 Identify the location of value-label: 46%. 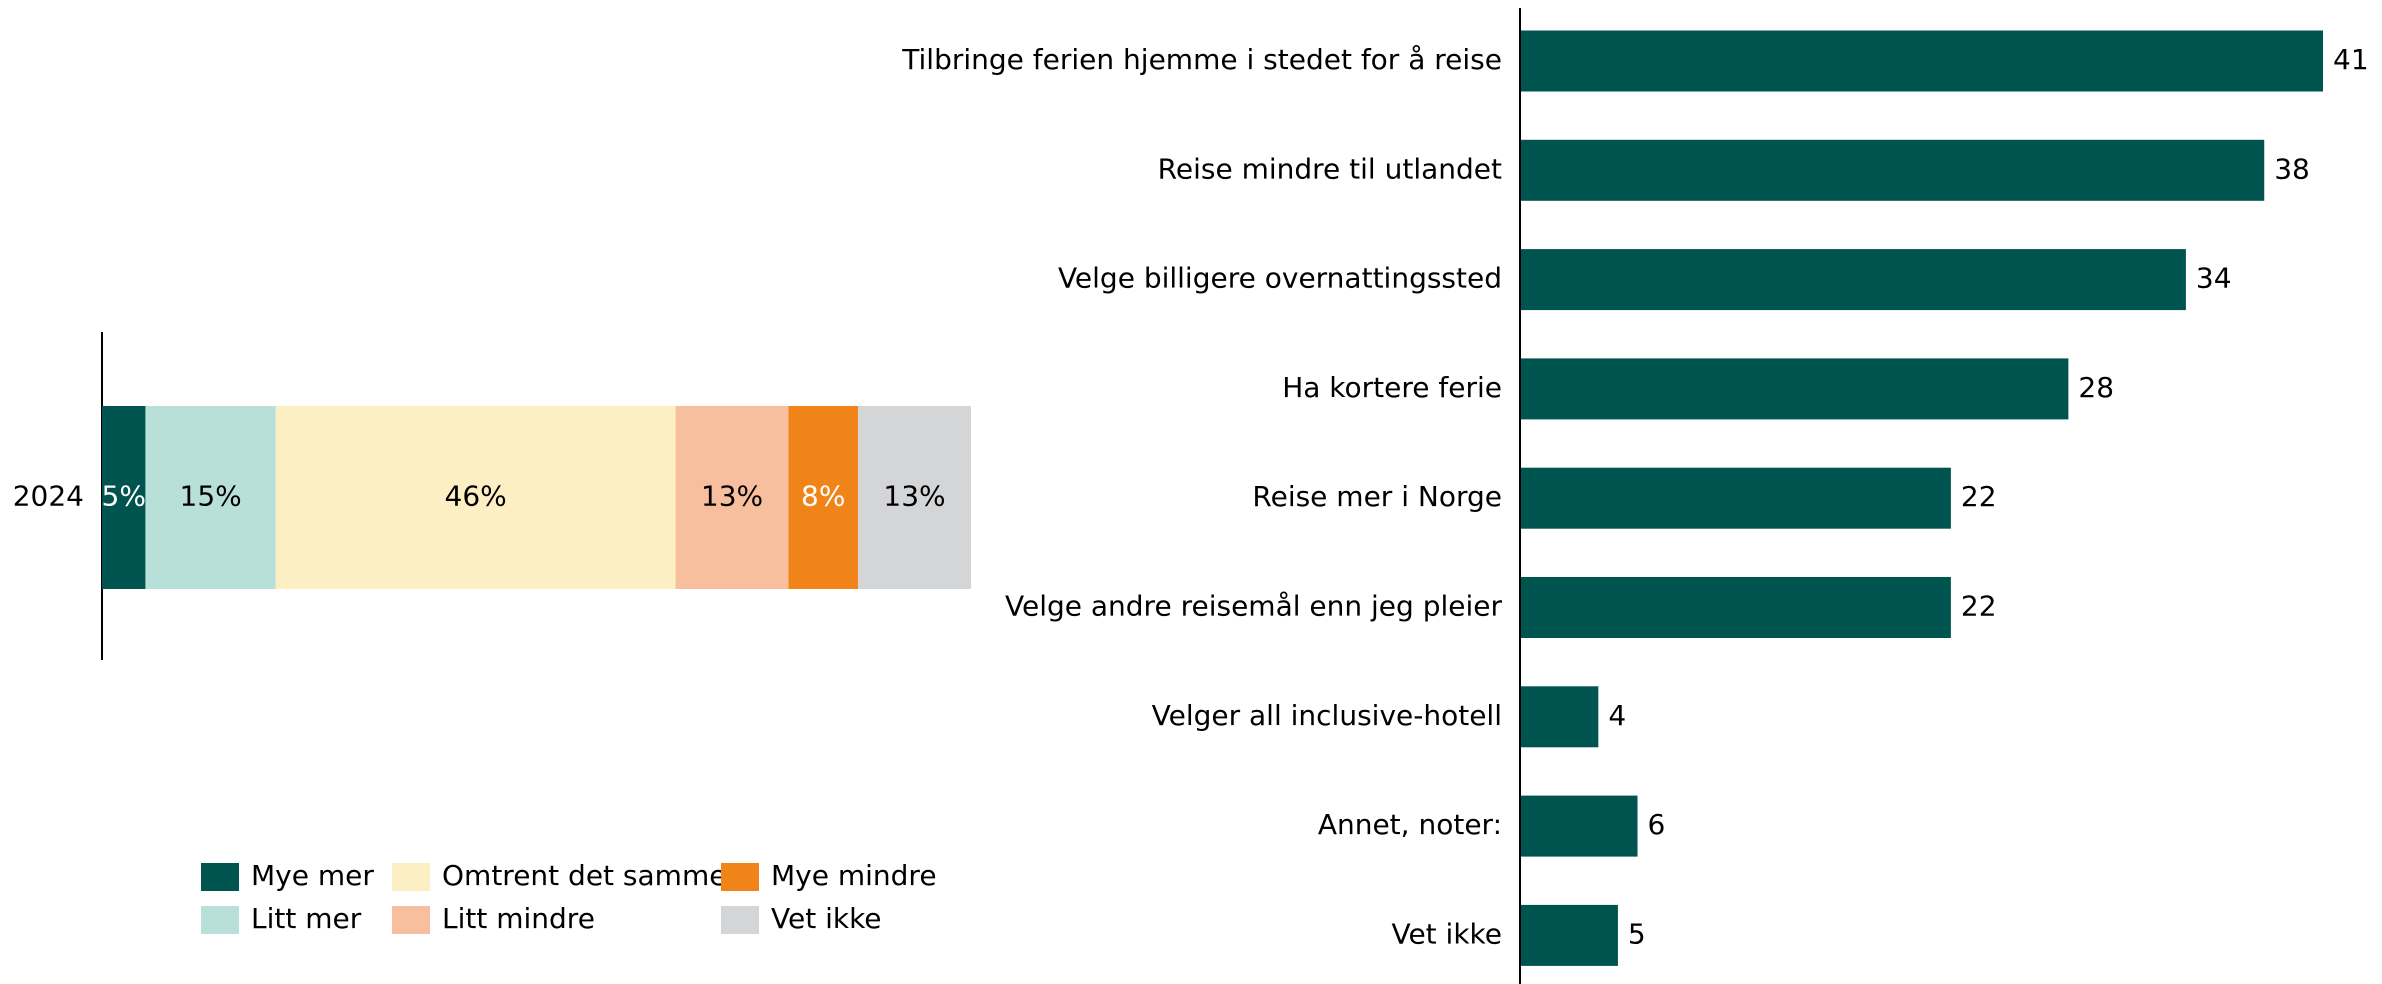
(476, 496).